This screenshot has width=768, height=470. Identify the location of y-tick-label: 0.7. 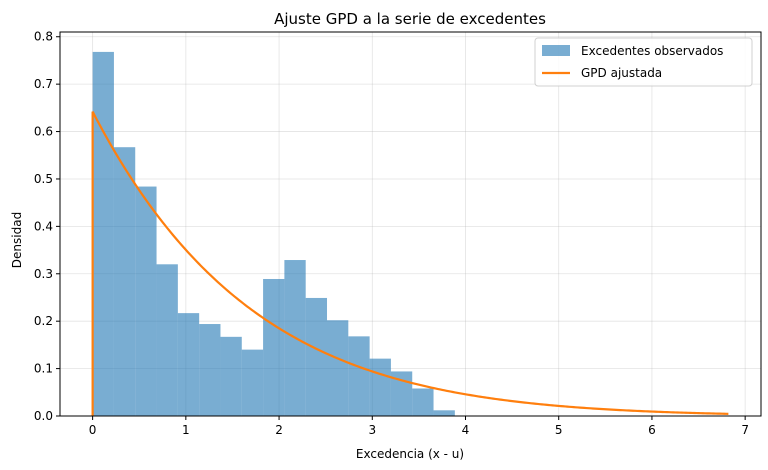
(43, 84).